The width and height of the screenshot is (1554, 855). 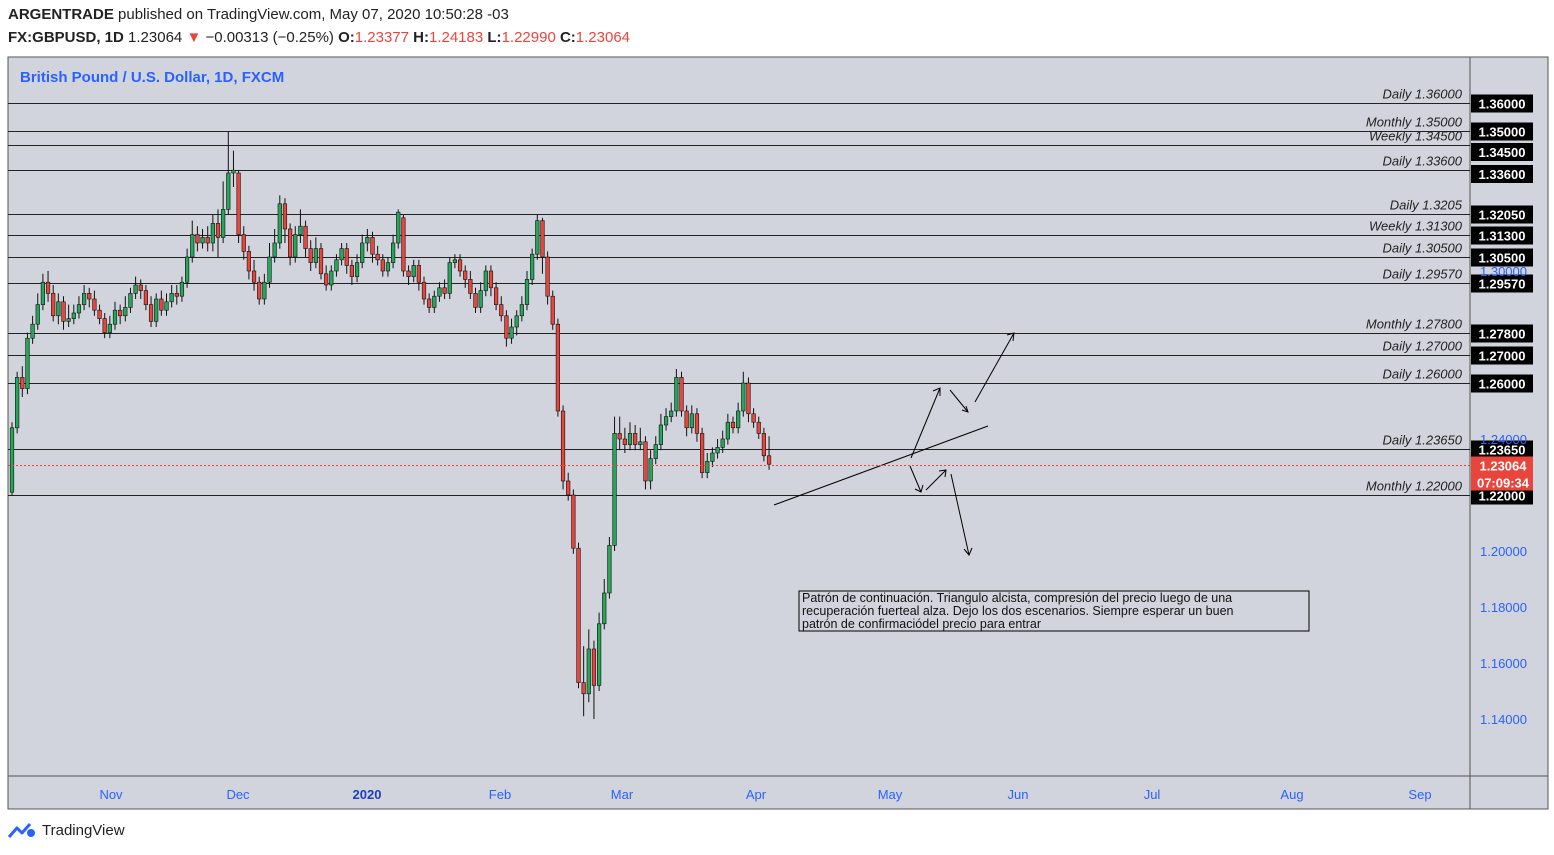 I want to click on tradingview-logo-icon, so click(x=22, y=830).